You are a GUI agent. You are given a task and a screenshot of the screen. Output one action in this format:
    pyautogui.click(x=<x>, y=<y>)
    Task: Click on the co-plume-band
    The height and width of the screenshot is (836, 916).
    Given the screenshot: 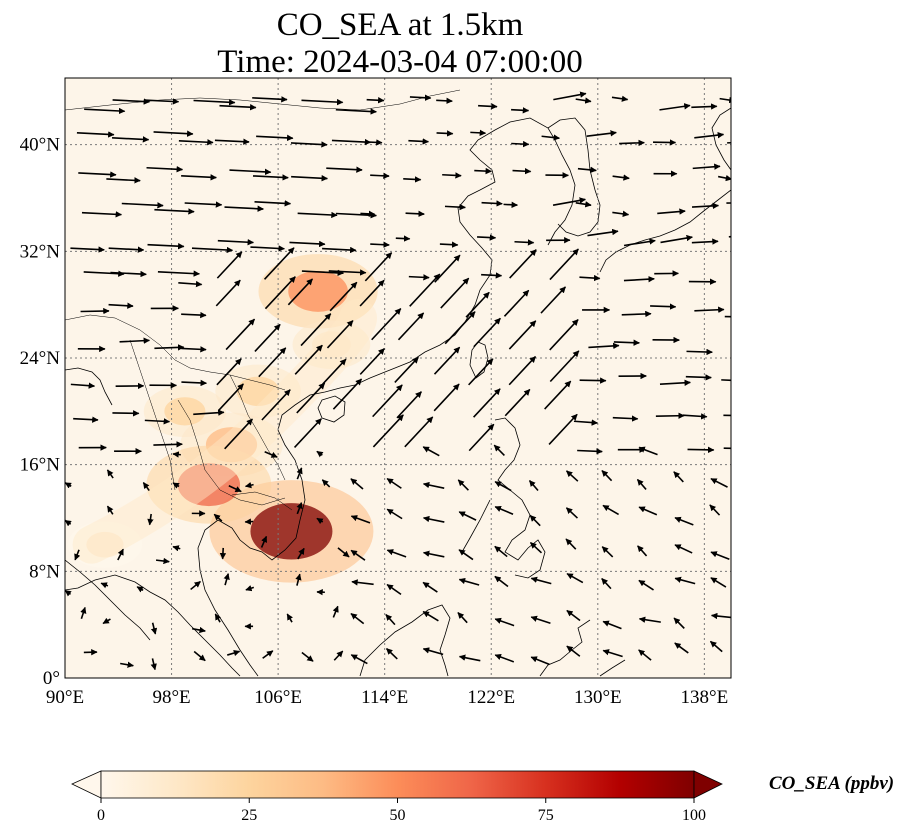 What is the action you would take?
    pyautogui.click(x=225, y=431)
    